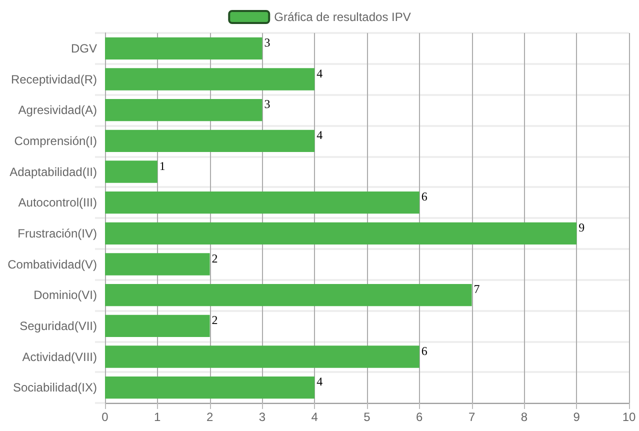 The width and height of the screenshot is (639, 431). Describe the element at coordinates (83, 48) in the screenshot. I see `y-tick-label: DGV` at that location.